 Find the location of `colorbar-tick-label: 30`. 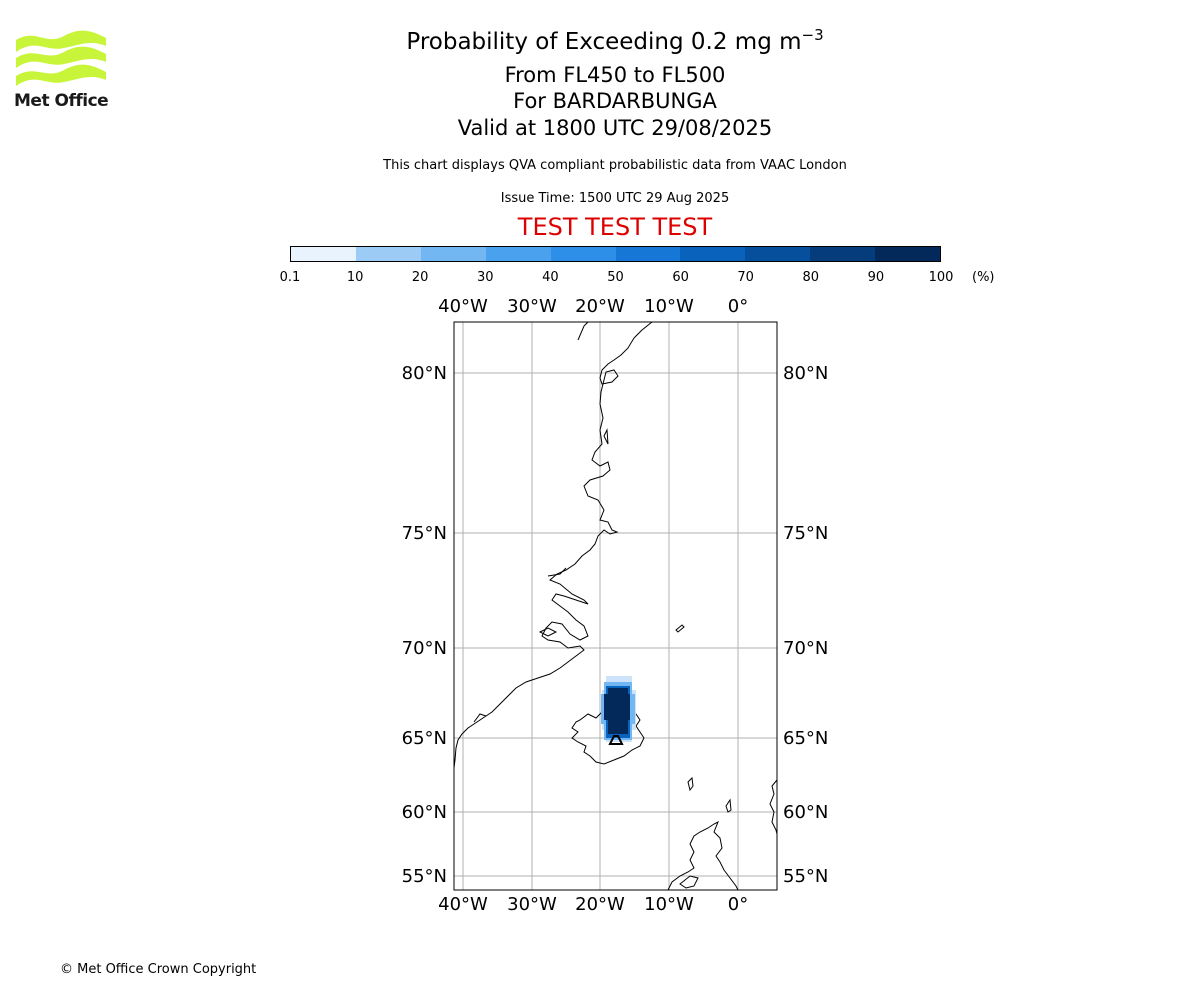

colorbar-tick-label: 30 is located at coordinates (485, 277).